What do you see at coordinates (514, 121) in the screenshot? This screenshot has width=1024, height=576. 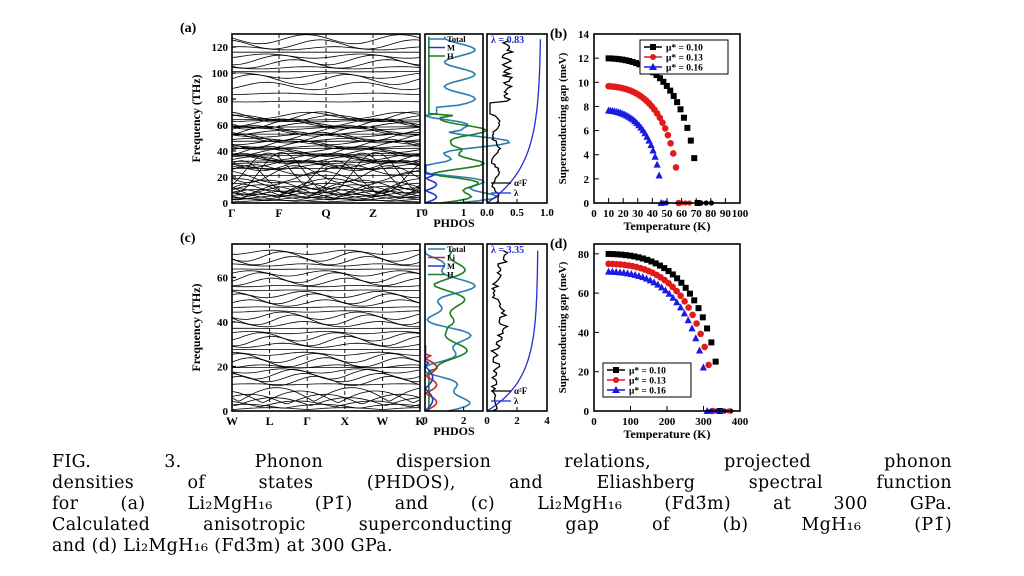 I see `lambda-curve` at bounding box center [514, 121].